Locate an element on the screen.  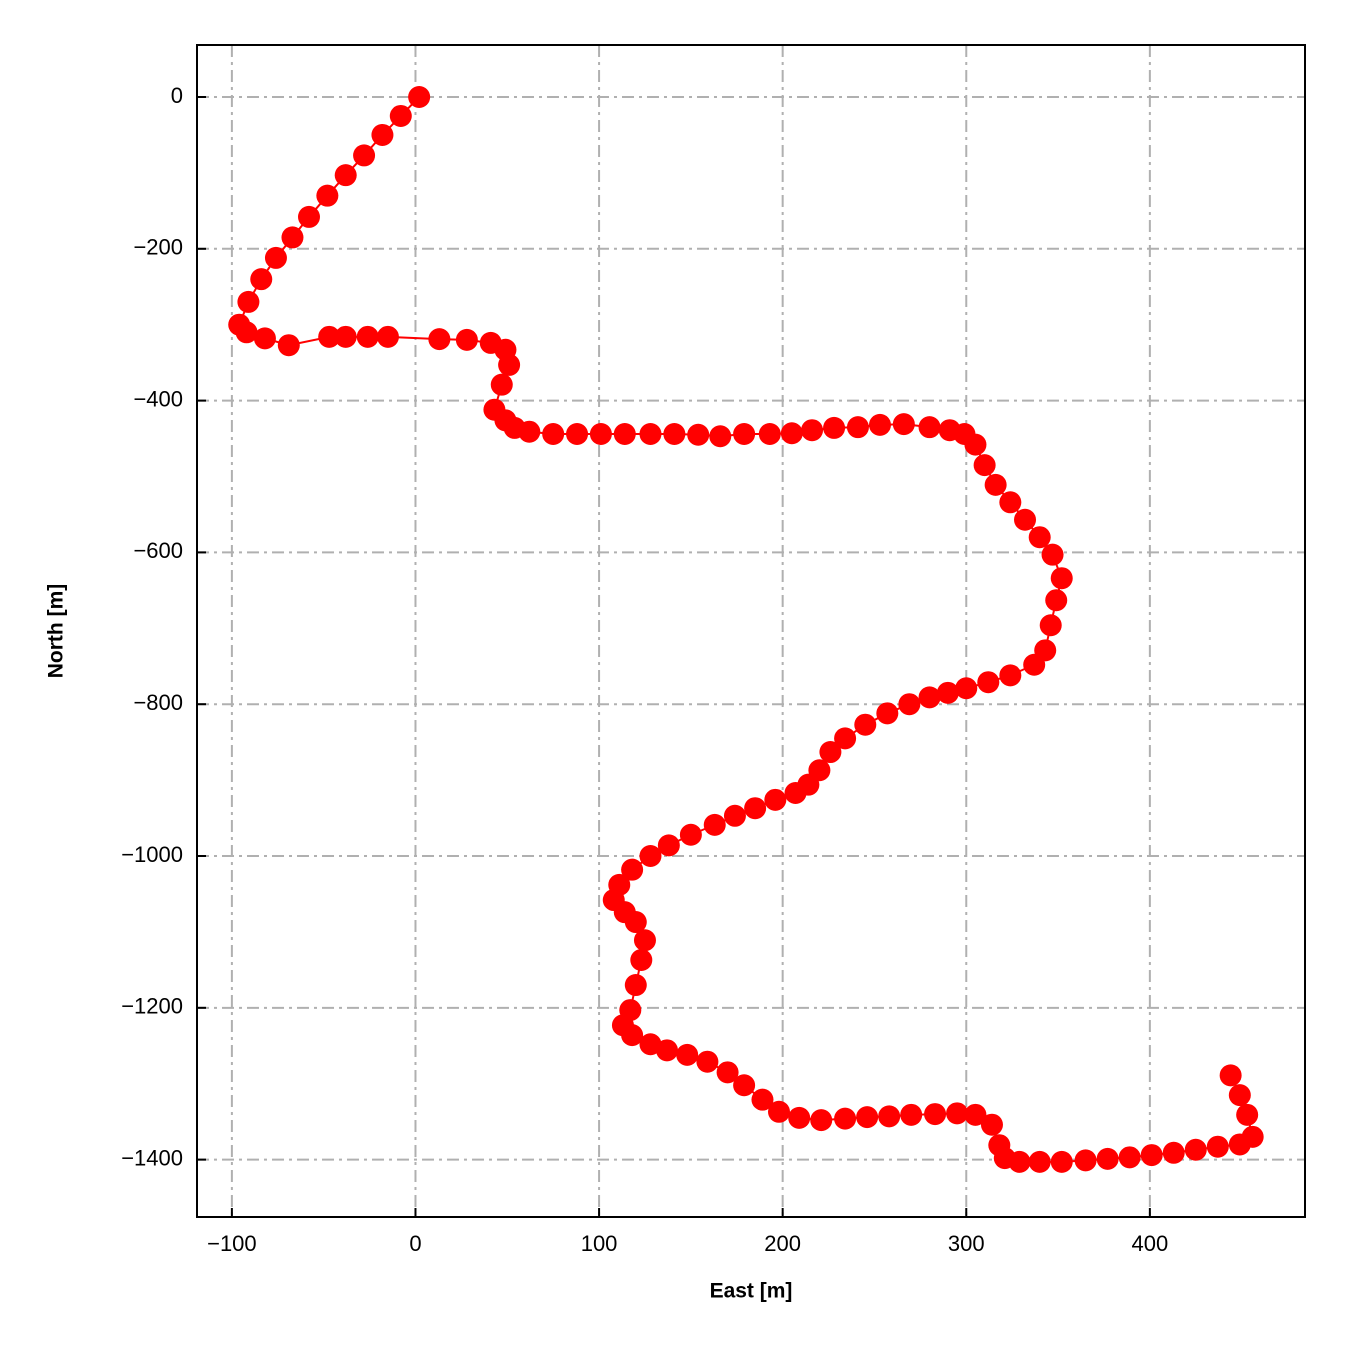
x-tick-label: 200 is located at coordinates (782, 1243).